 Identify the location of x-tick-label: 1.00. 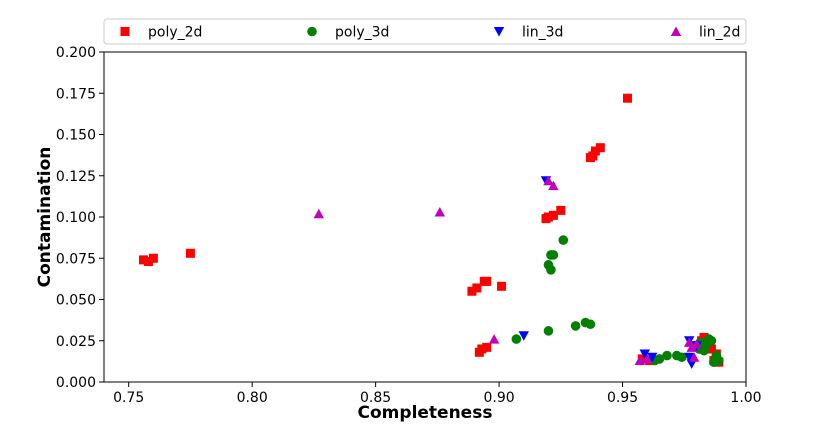
(745, 398).